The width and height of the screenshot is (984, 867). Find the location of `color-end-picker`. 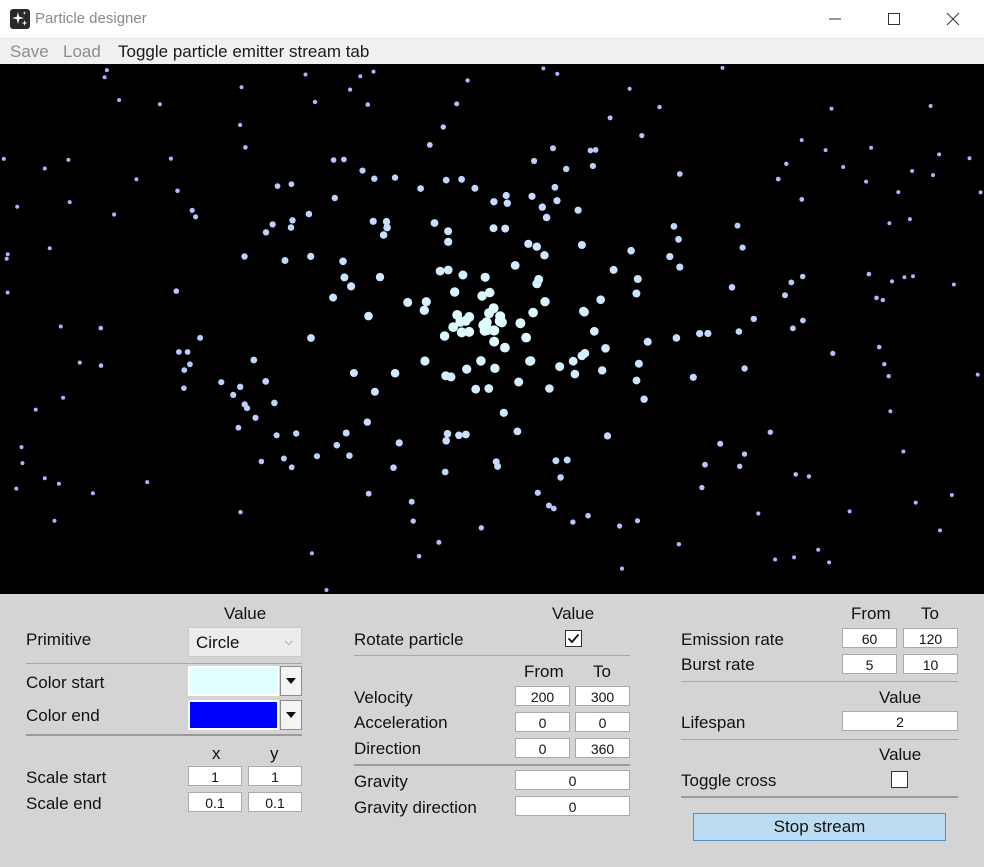

color-end-picker is located at coordinates (245, 715).